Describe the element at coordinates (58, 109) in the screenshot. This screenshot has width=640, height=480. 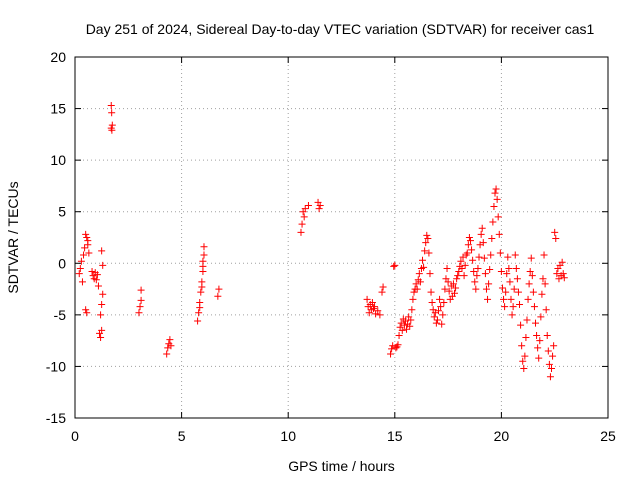
I see `y-tick-label: 15` at that location.